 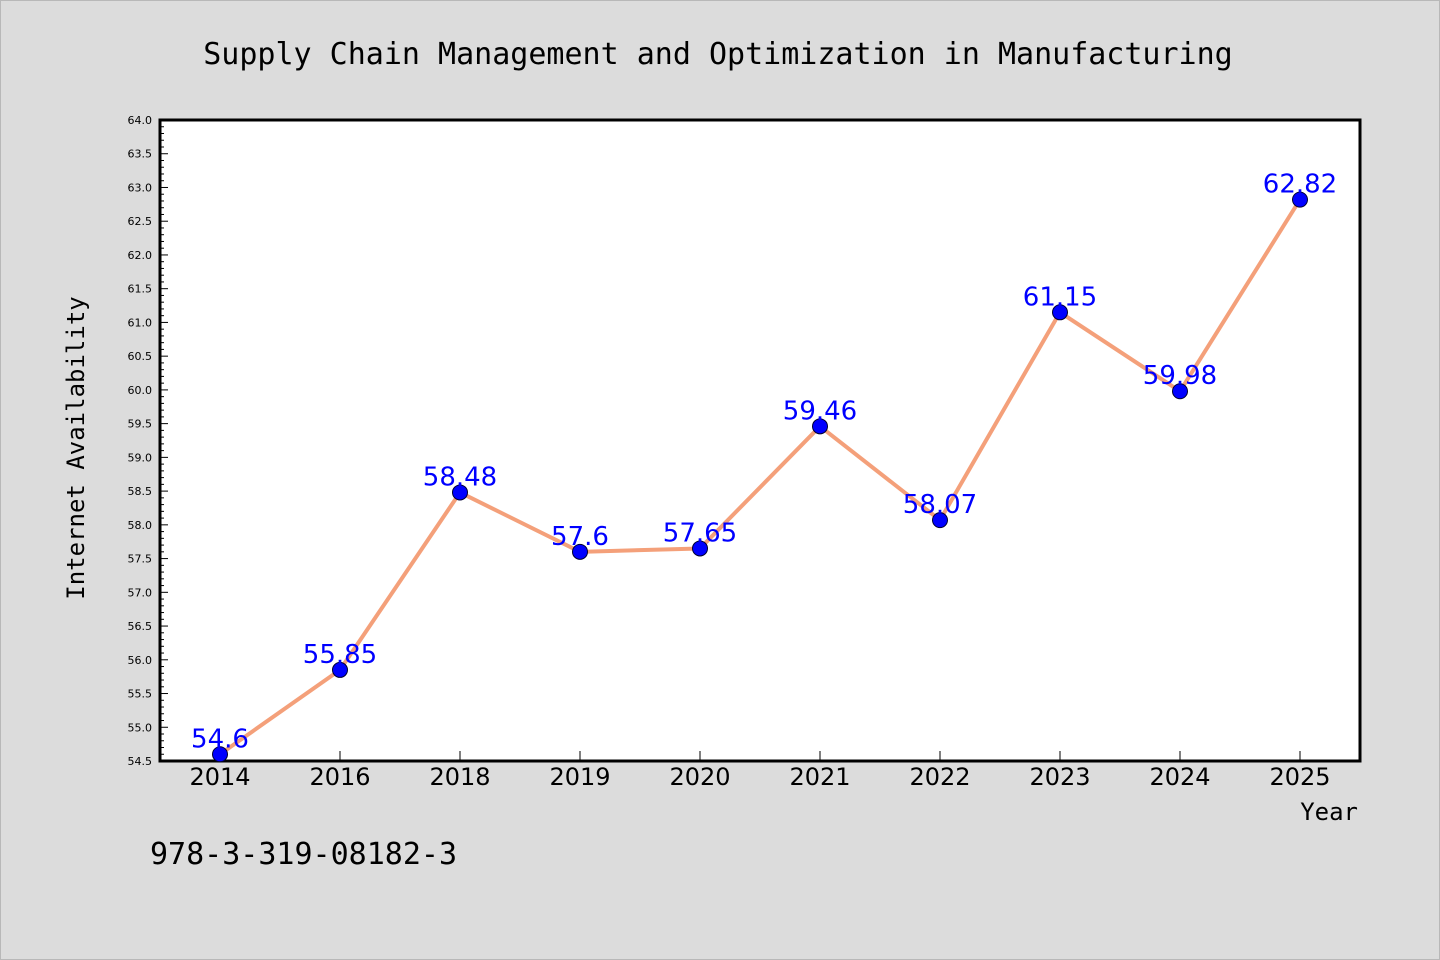 I want to click on x-tick-label: 2025, so click(x=1299, y=777).